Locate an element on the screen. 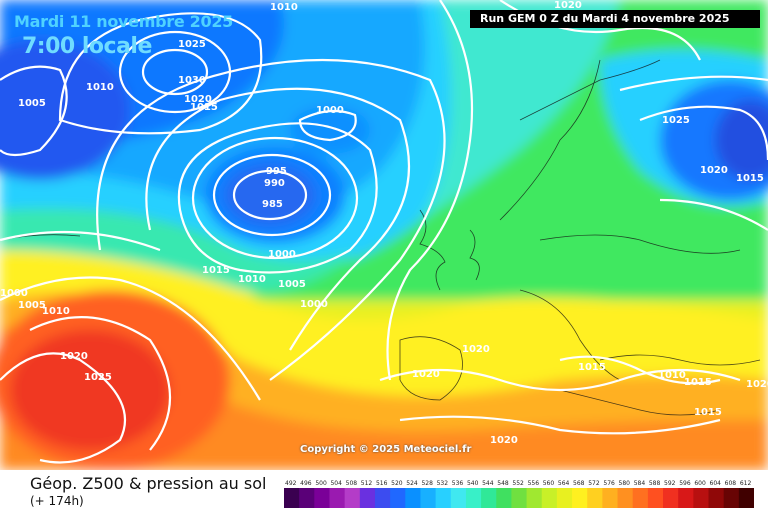 The width and height of the screenshot is (768, 512). scale-tick-label: 504 is located at coordinates (336, 483).